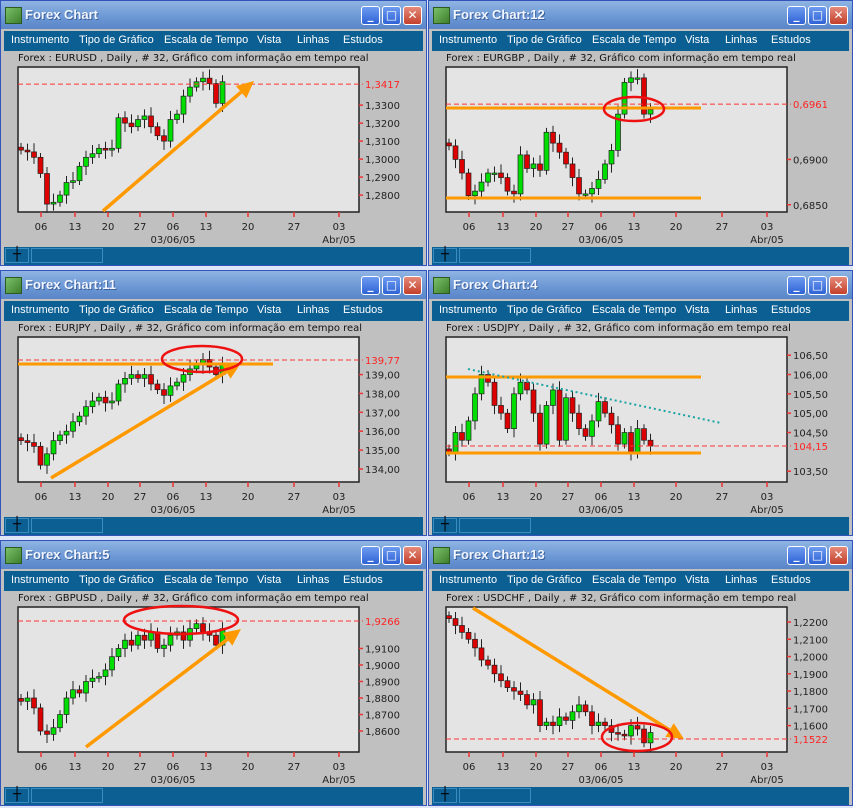 The height and width of the screenshot is (808, 853). I want to click on trend-line-dotted, so click(594, 396).